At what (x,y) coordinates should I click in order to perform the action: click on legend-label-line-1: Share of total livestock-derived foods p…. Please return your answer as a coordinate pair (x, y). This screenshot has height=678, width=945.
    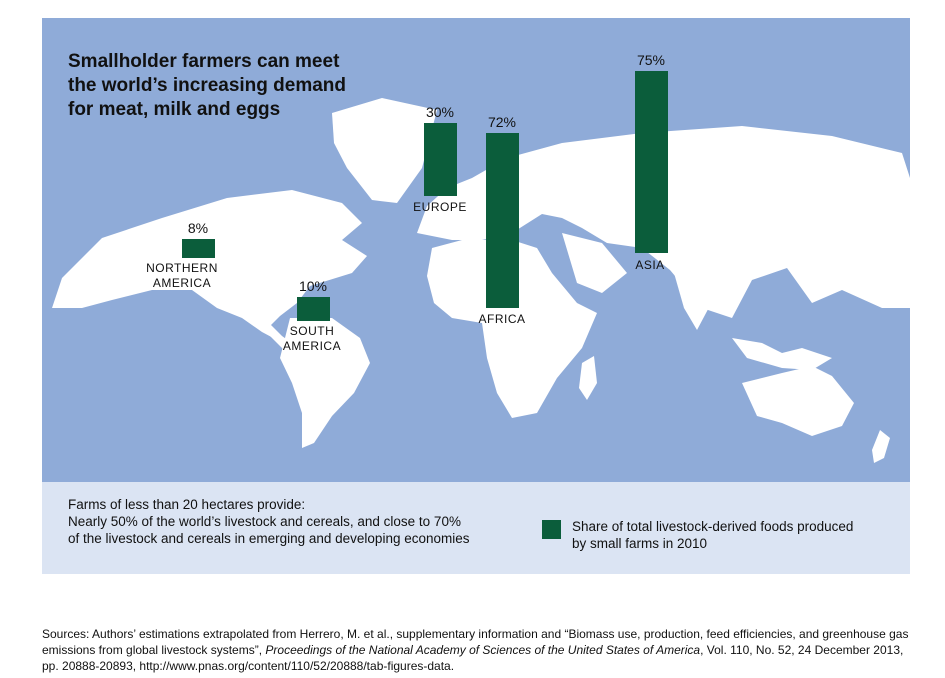
    Looking at the image, I should click on (713, 526).